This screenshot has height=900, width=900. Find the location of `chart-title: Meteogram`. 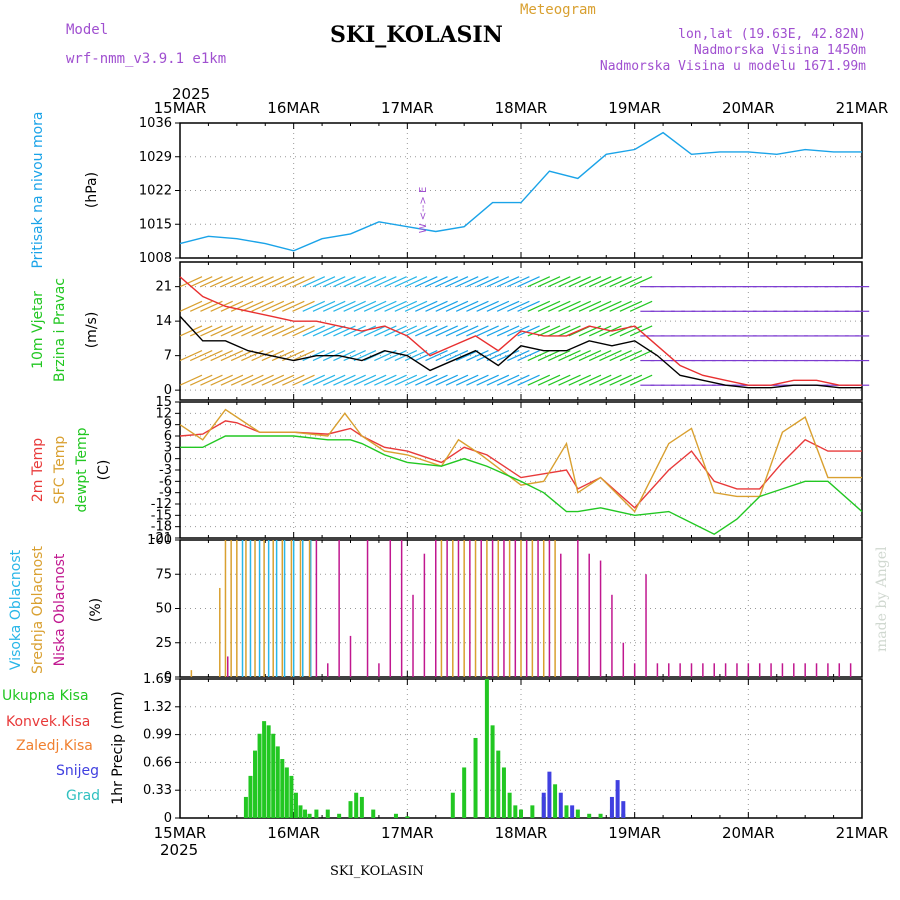

chart-title: Meteogram is located at coordinates (558, 10).